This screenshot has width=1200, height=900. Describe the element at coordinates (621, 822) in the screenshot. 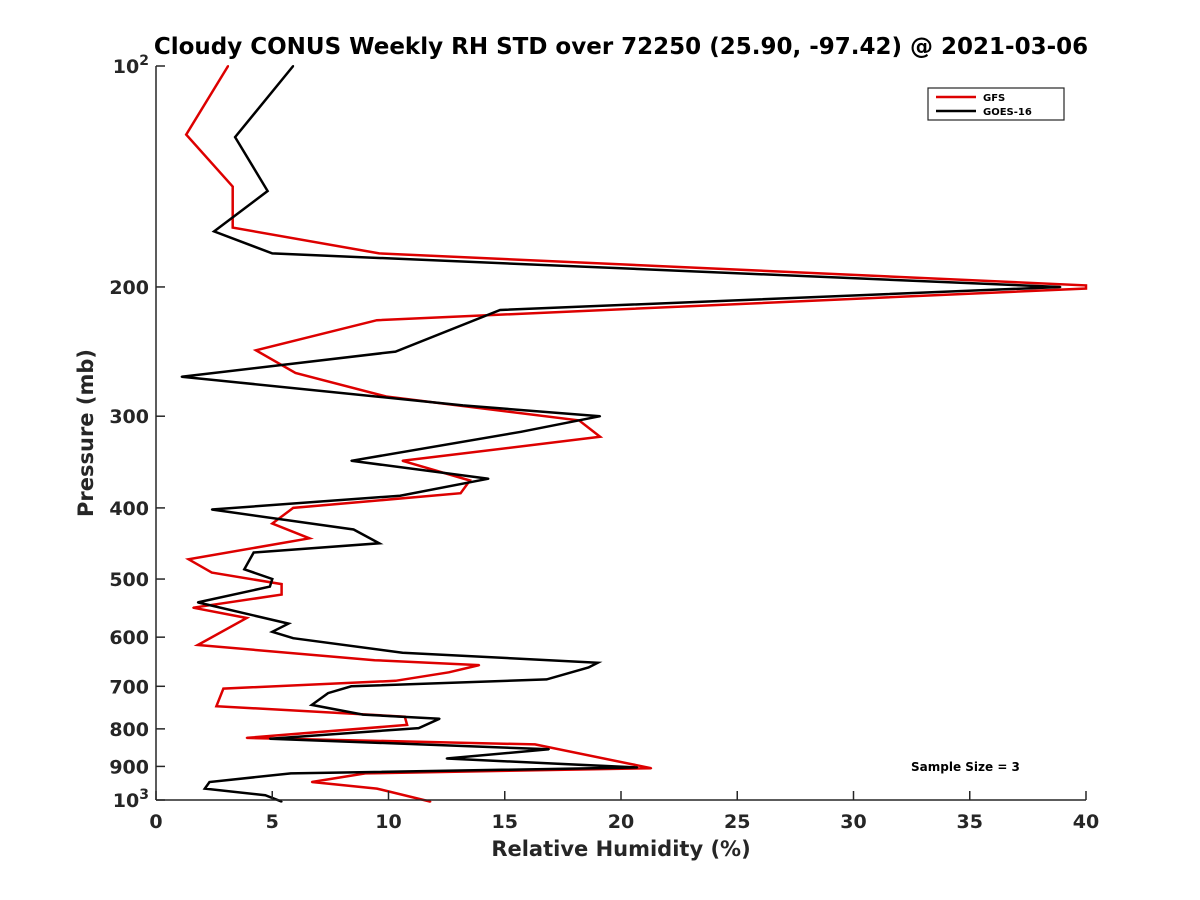

I see `x-tick-label: 20` at that location.